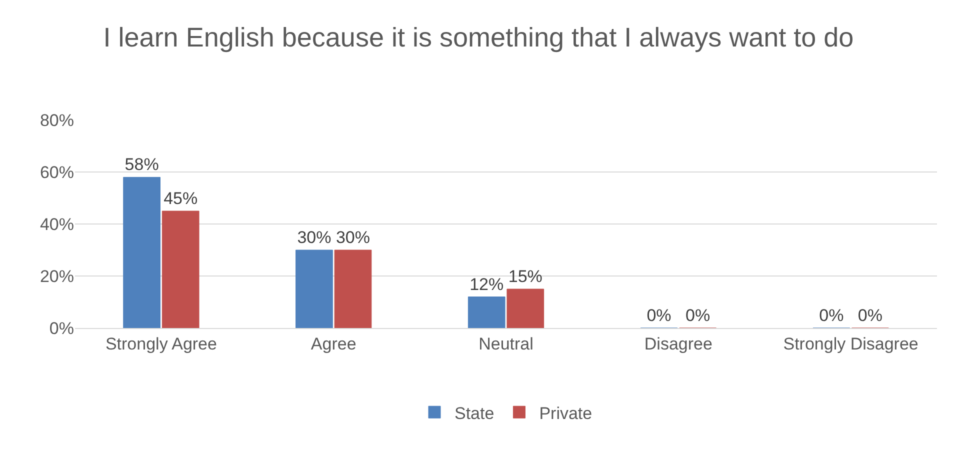  I want to click on y-tick-label: 20%, so click(57, 276).